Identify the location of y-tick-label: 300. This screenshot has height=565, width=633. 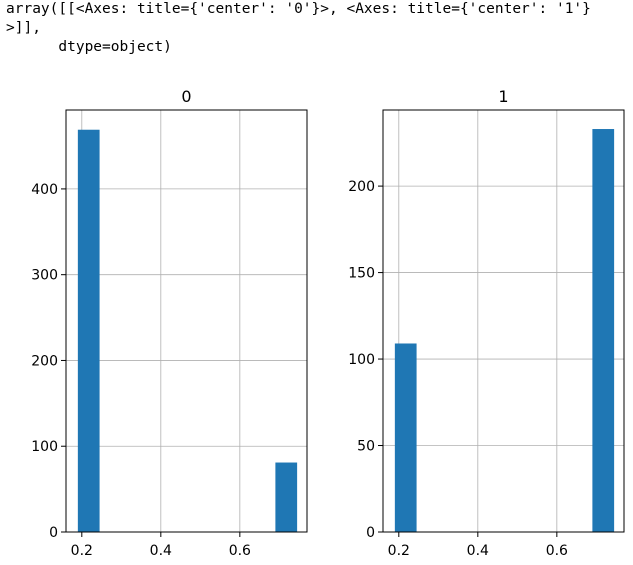
(44, 276).